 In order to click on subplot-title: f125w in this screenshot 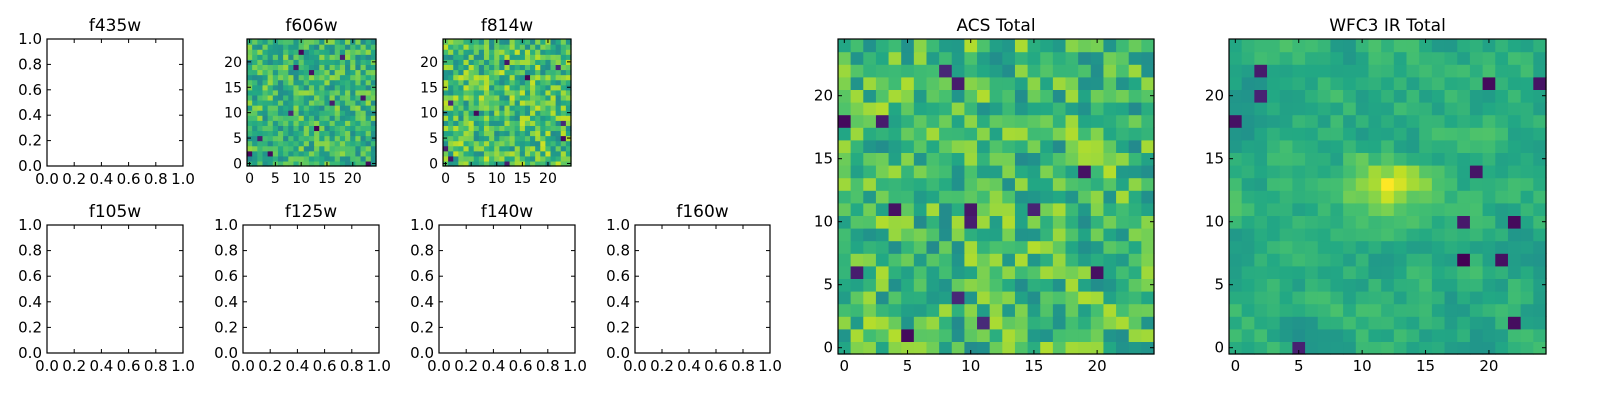, I will do `click(311, 212)`.